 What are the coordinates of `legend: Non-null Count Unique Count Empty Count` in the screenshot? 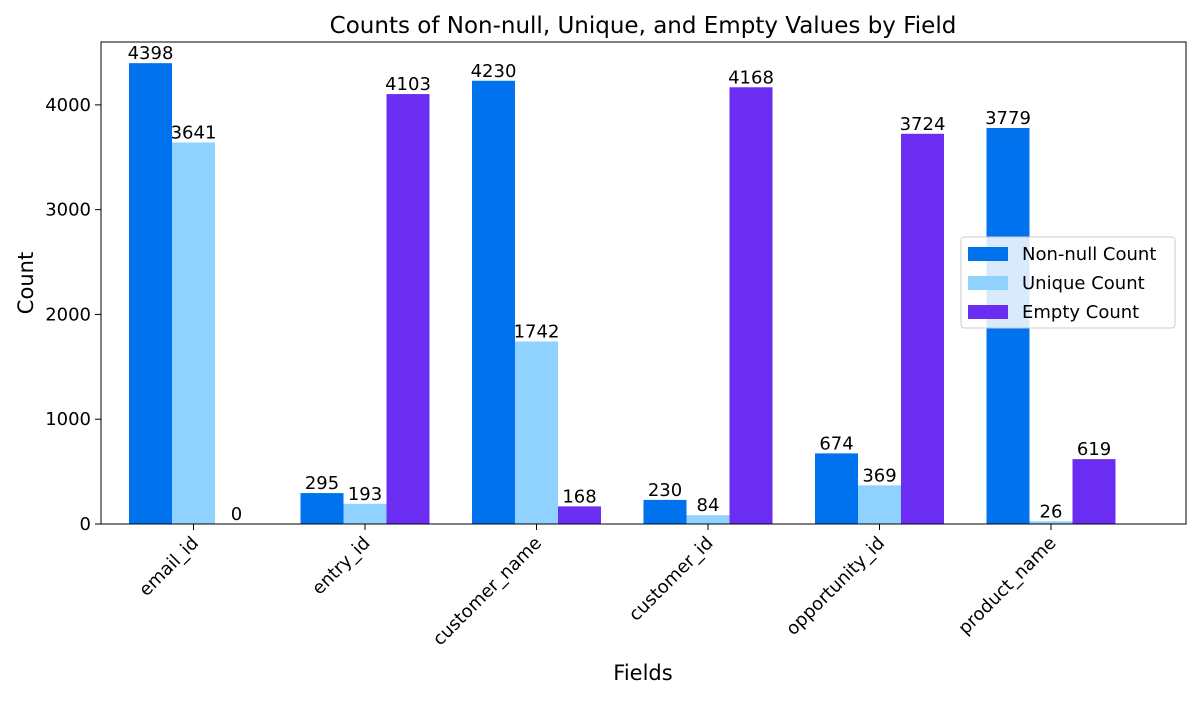 It's located at (1068, 282).